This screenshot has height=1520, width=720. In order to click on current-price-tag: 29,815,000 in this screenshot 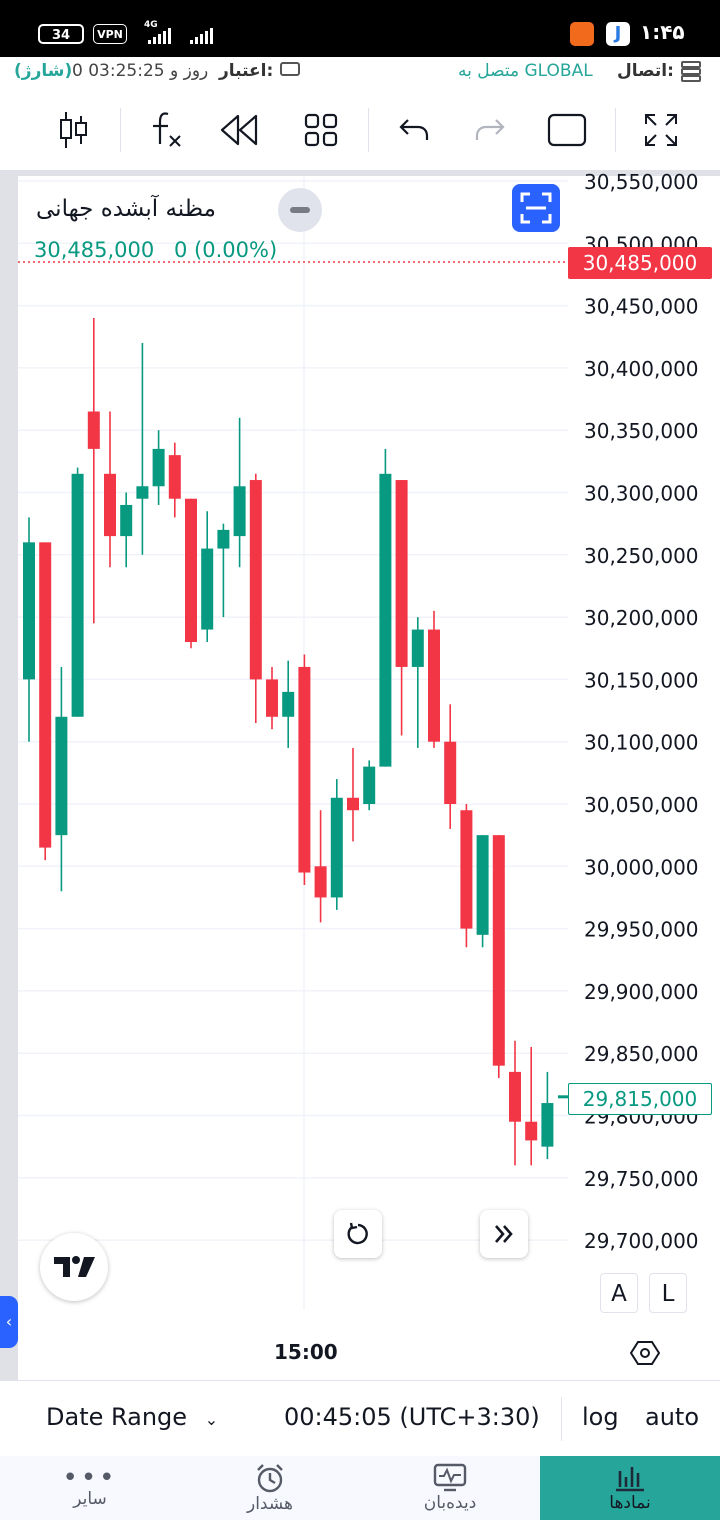, I will do `click(640, 1099)`.